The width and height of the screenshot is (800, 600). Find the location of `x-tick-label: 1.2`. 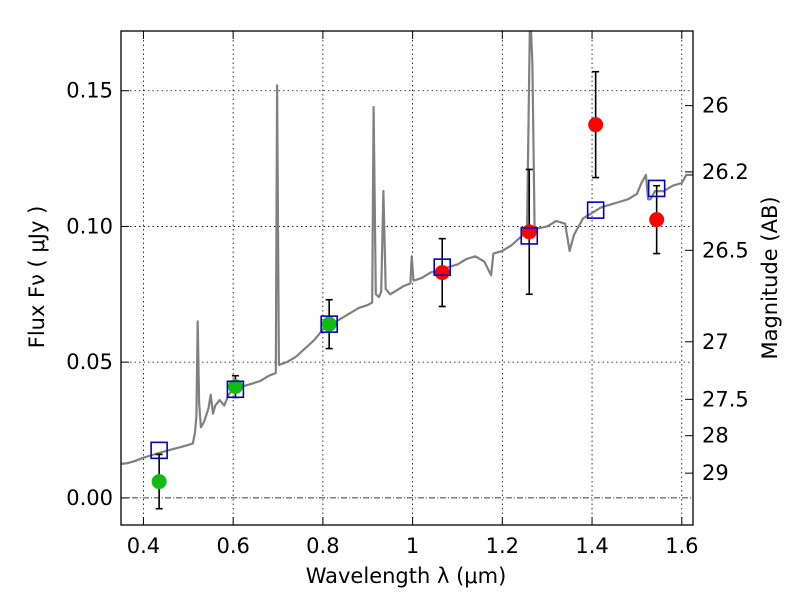

x-tick-label: 1.2 is located at coordinates (502, 546).